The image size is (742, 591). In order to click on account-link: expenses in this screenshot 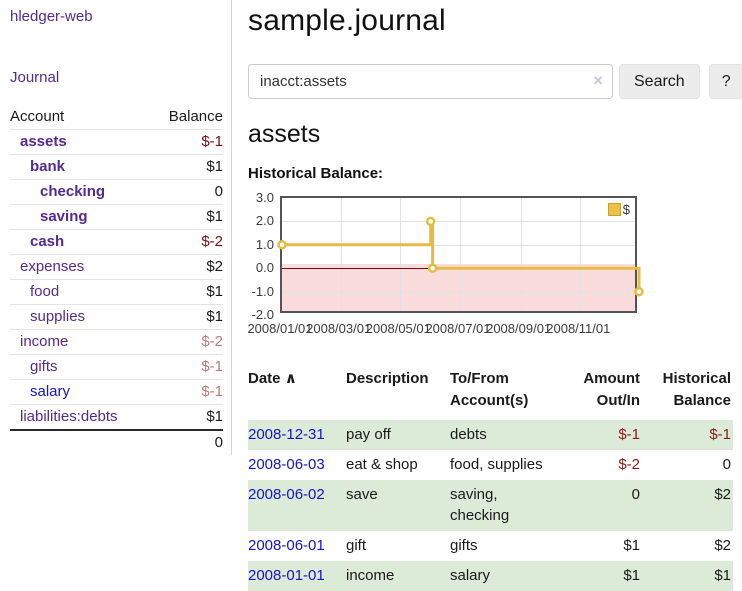, I will do `click(52, 266)`.